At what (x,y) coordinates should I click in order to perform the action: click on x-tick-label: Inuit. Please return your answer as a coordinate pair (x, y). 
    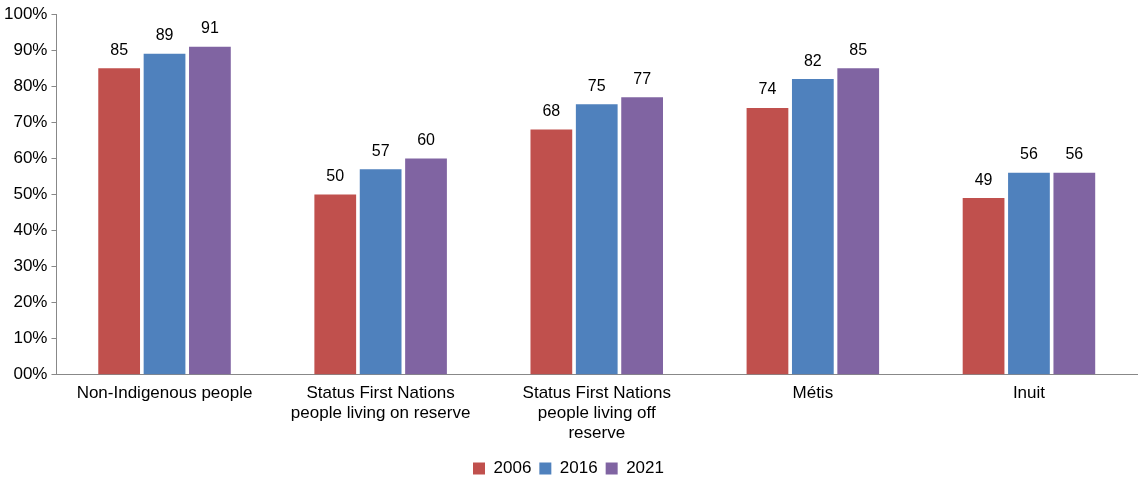
    Looking at the image, I should click on (1029, 392).